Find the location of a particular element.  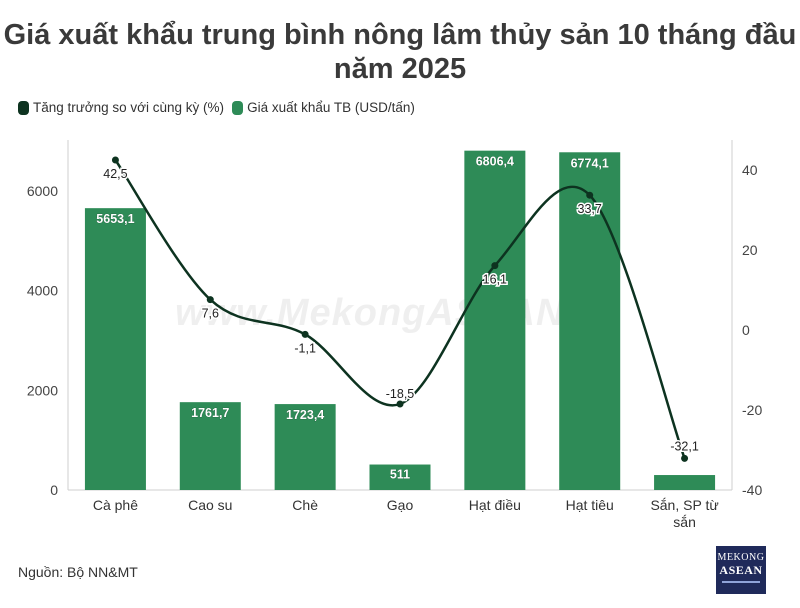

x-tick-label: Hạt điều is located at coordinates (495, 505).